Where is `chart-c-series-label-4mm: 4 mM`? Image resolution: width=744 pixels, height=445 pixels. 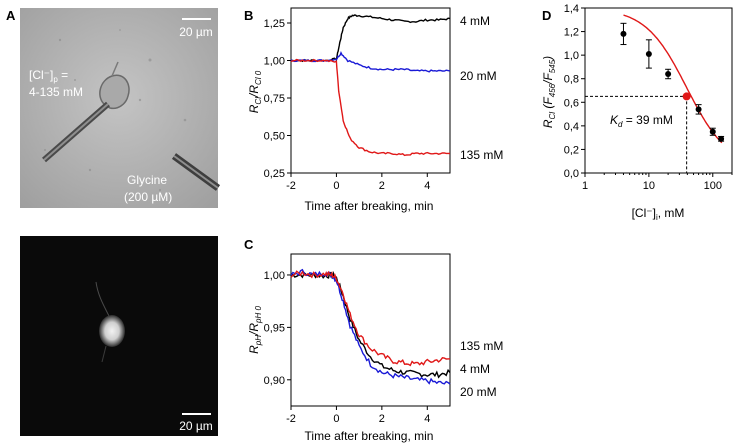
chart-c-series-label-4mm: 4 mM is located at coordinates (475, 369).